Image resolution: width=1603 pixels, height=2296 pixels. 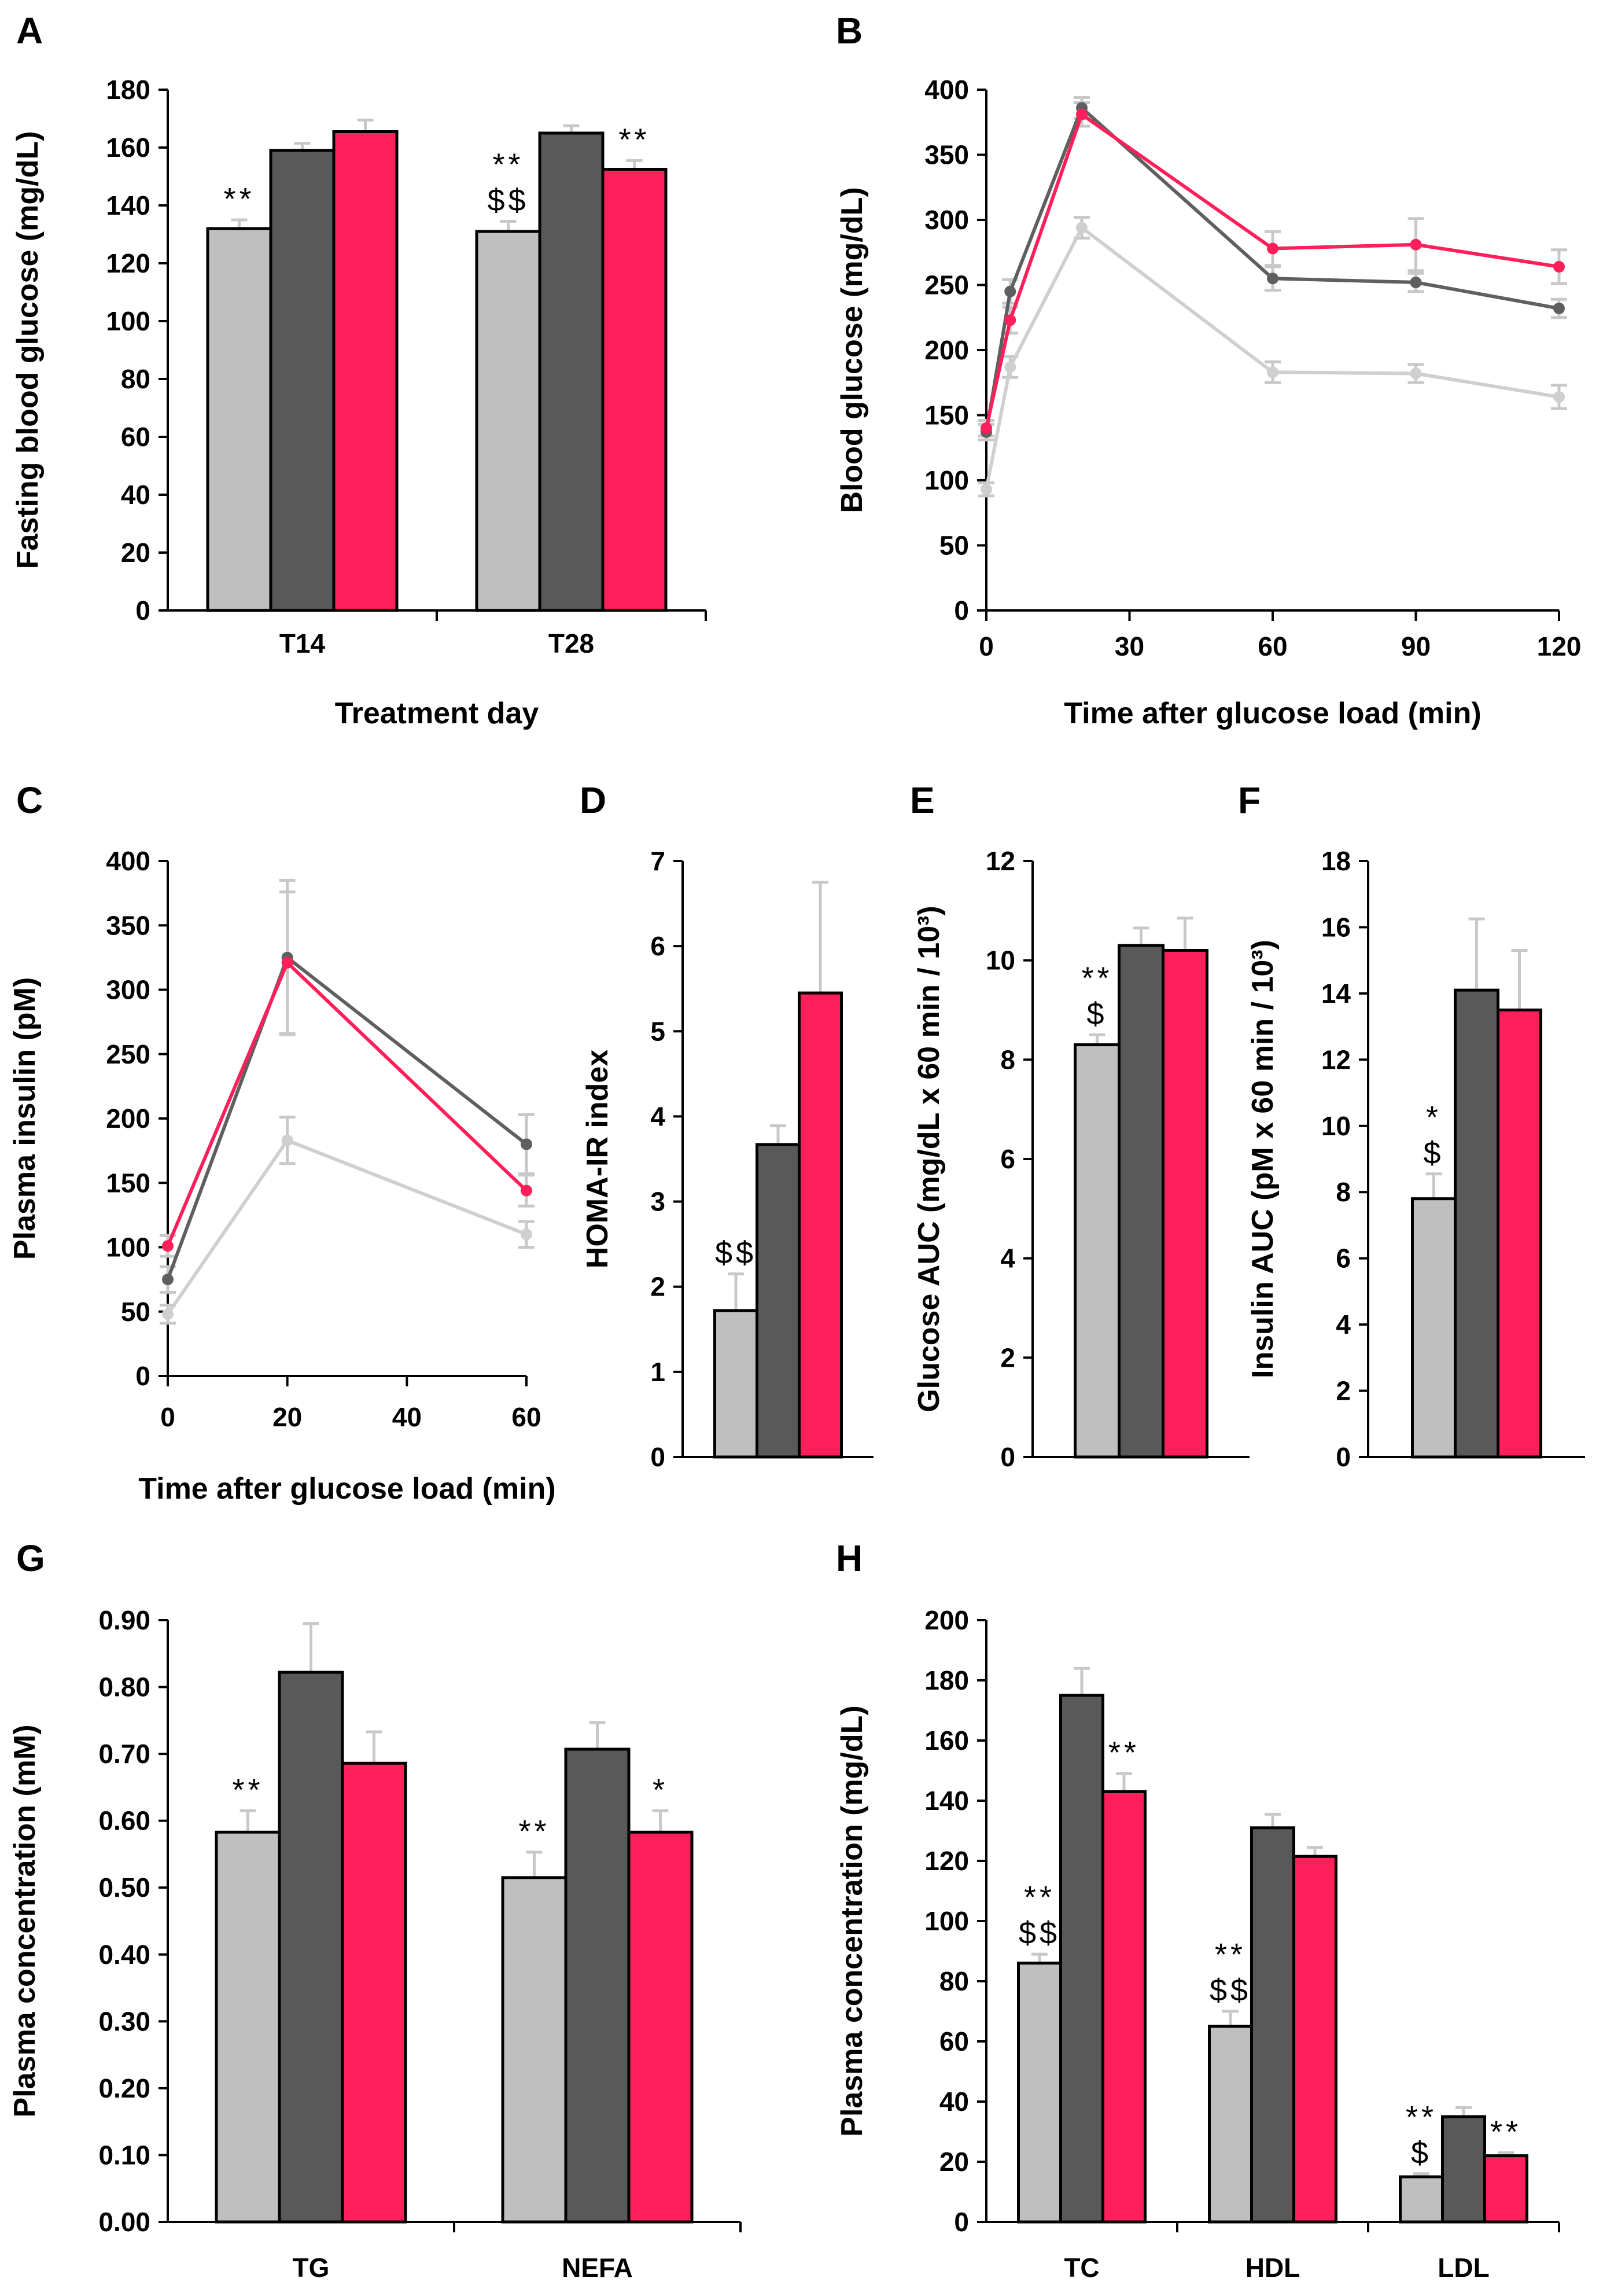 What do you see at coordinates (287, 1417) in the screenshot?
I see `x-tick-label: 20` at bounding box center [287, 1417].